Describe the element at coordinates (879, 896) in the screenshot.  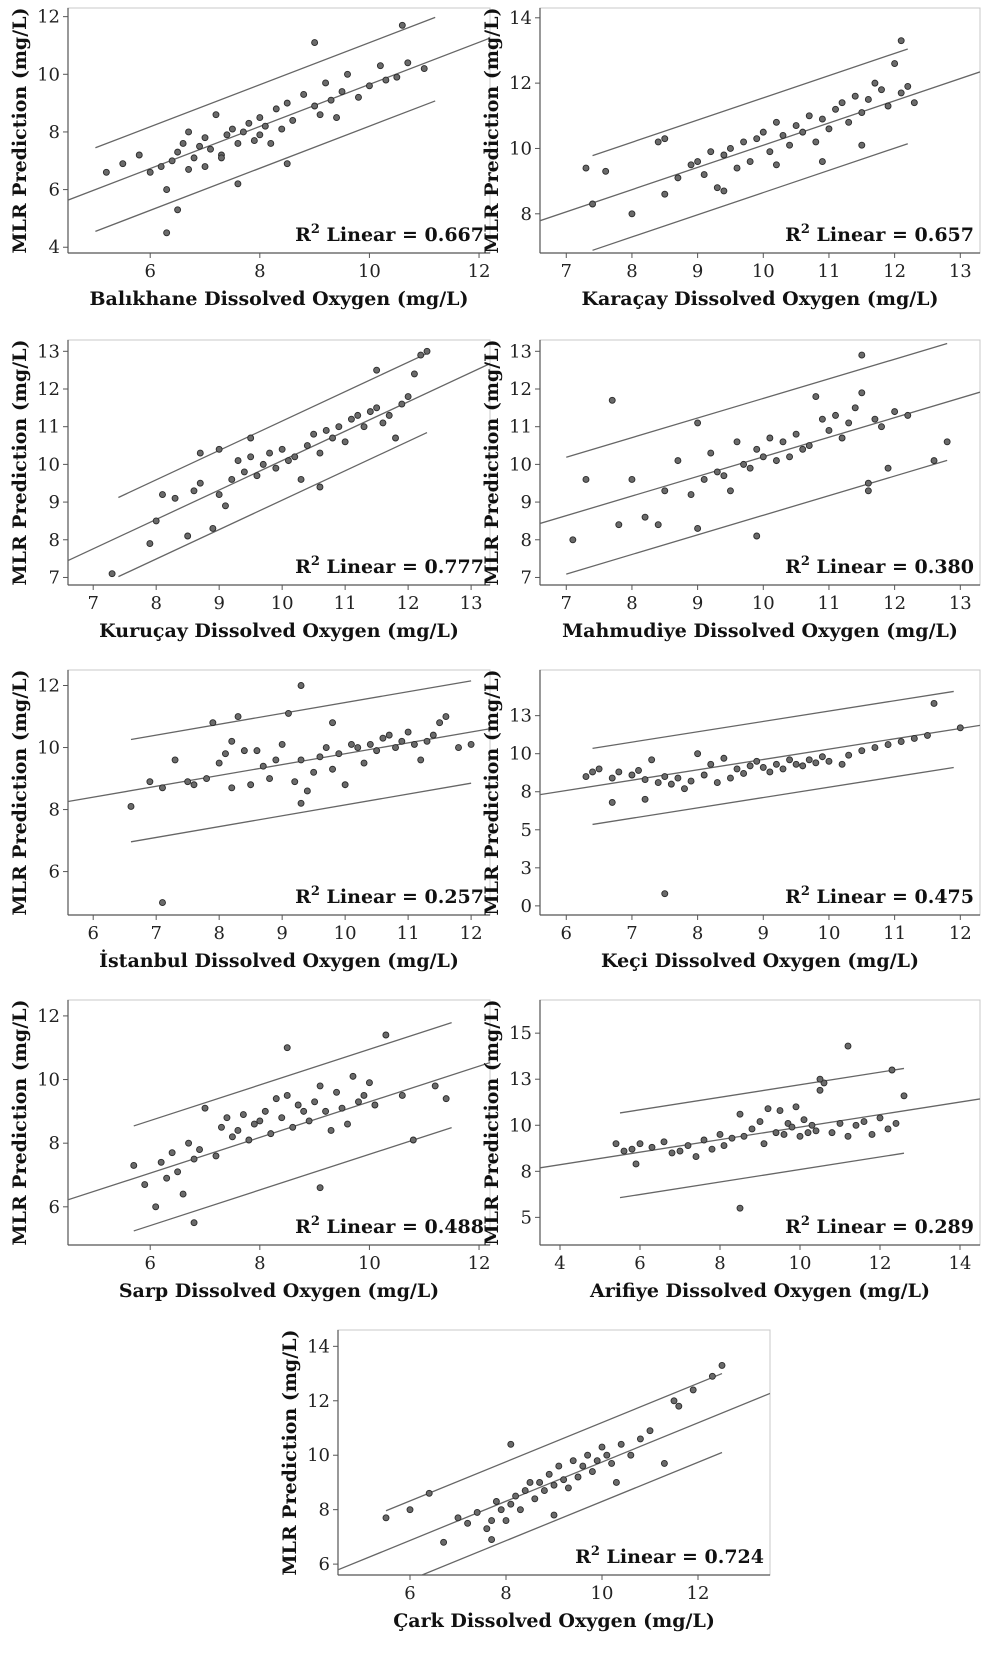
I see `r-squared-label: R2 Linear = 0.475` at that location.